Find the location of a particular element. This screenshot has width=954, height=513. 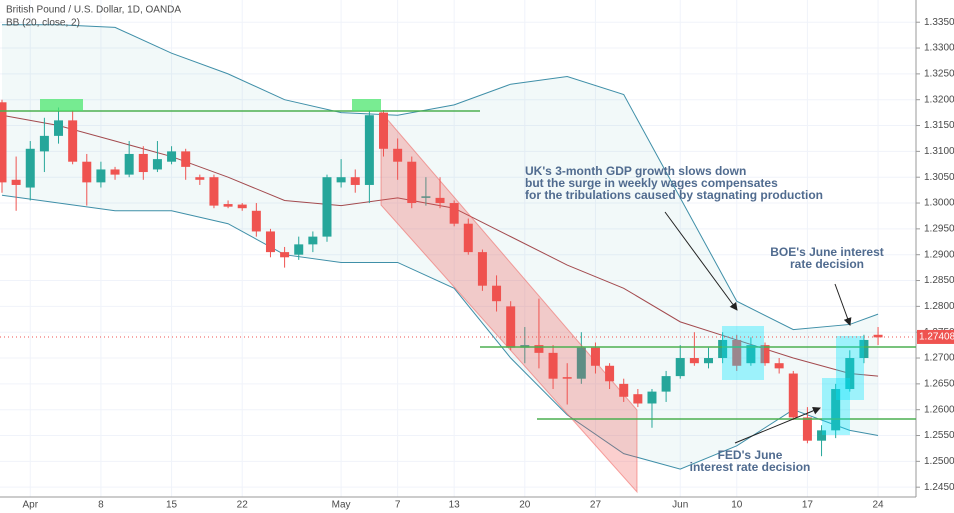

y-tick-label: 1.27000 is located at coordinates (939, 358).